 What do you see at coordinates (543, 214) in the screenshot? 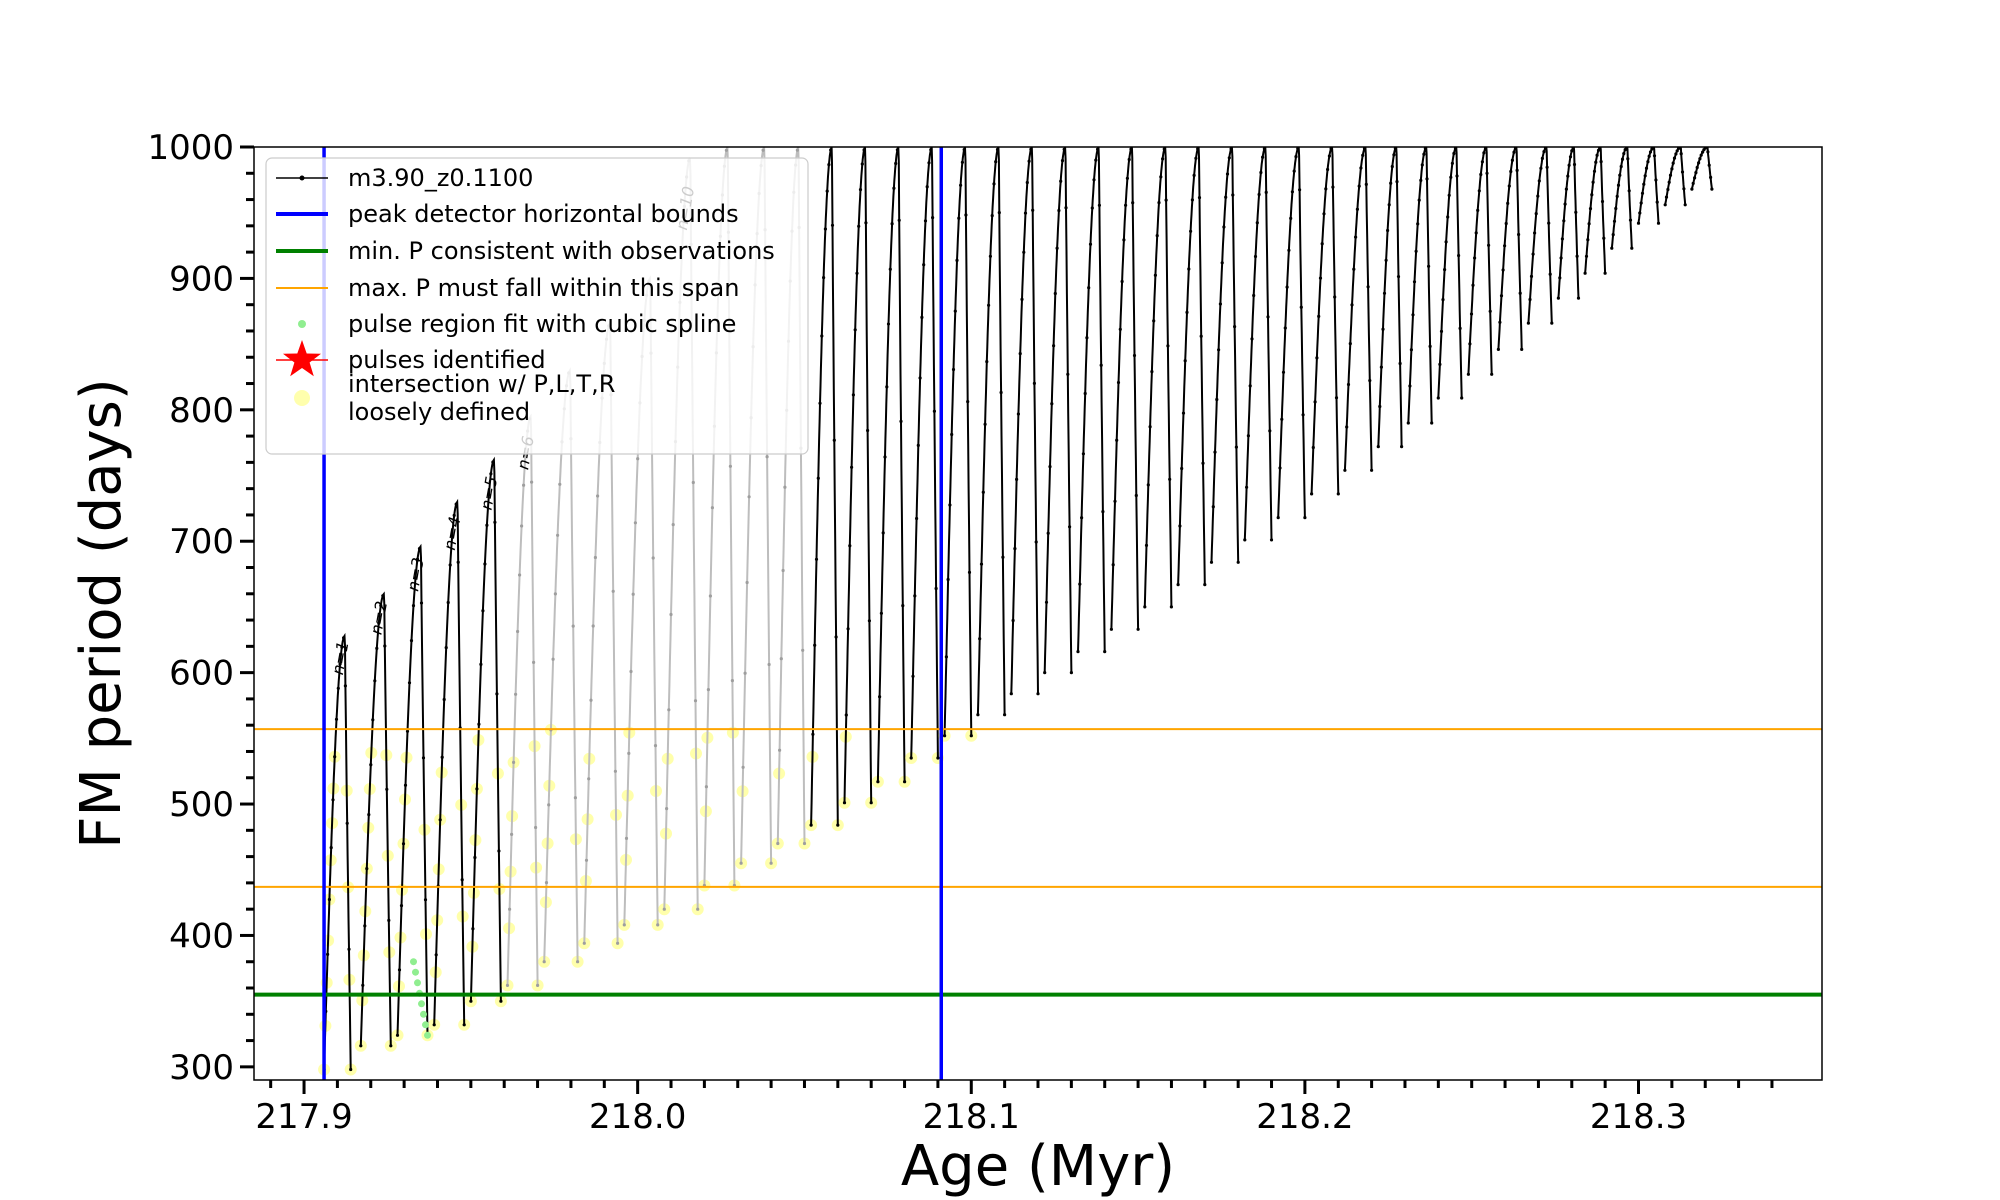
I see `legend-label: peak detector horizontal bounds` at bounding box center [543, 214].